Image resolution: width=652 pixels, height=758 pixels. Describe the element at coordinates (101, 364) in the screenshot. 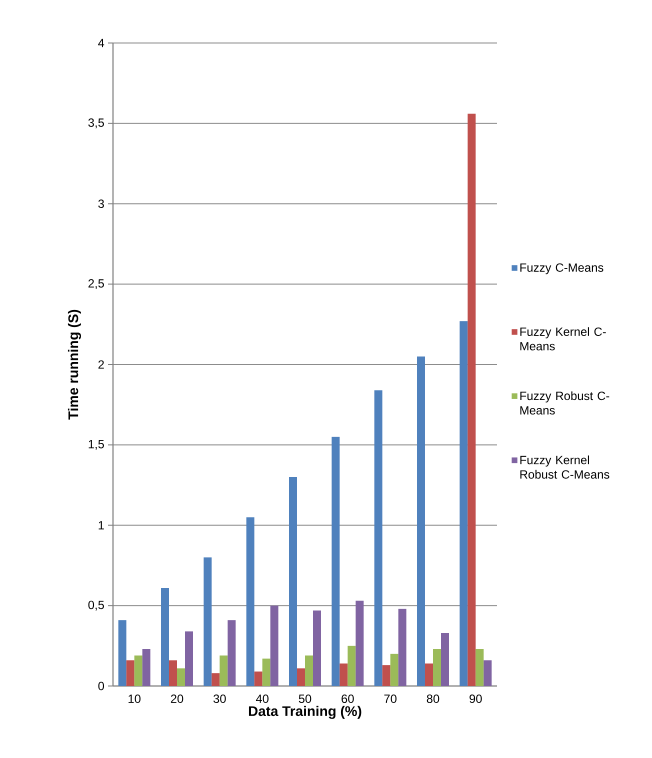

I see `y-tick-label: 2` at that location.